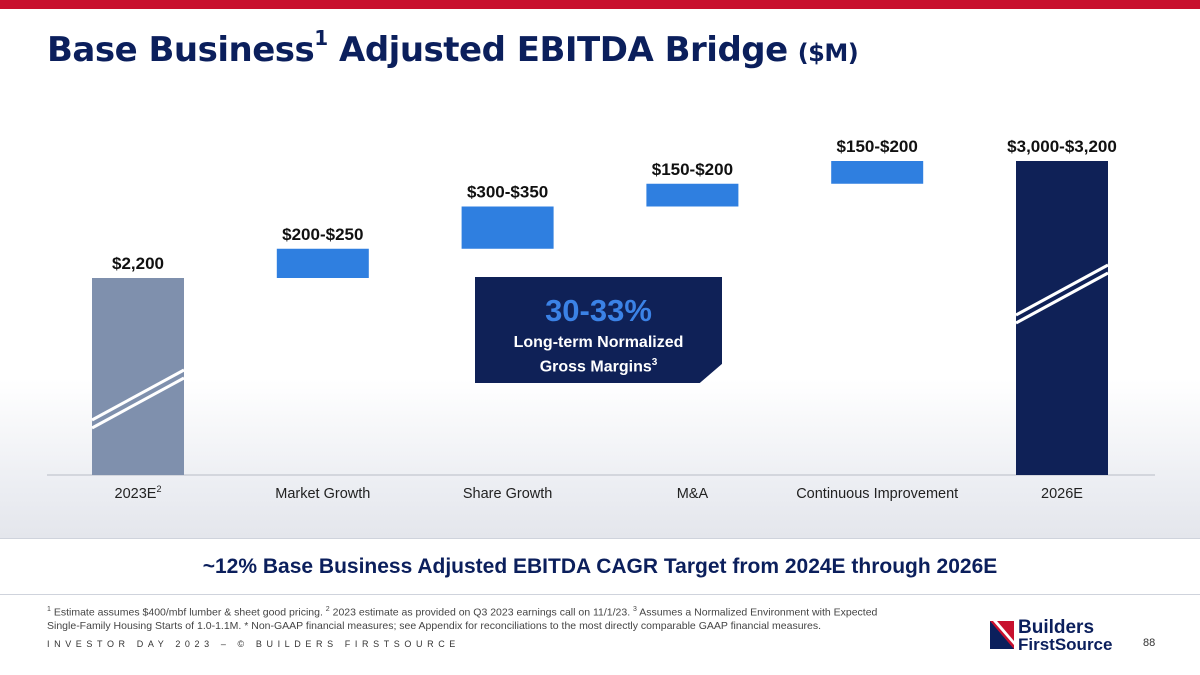 This screenshot has height=675, width=1200. I want to click on category-label-3: M&A, so click(693, 494).